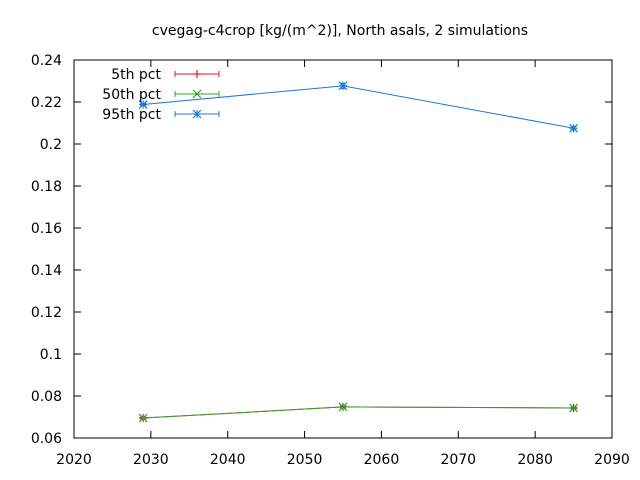 Image resolution: width=640 pixels, height=480 pixels. Describe the element at coordinates (46, 271) in the screenshot. I see `y-tick-label: 0.14` at that location.